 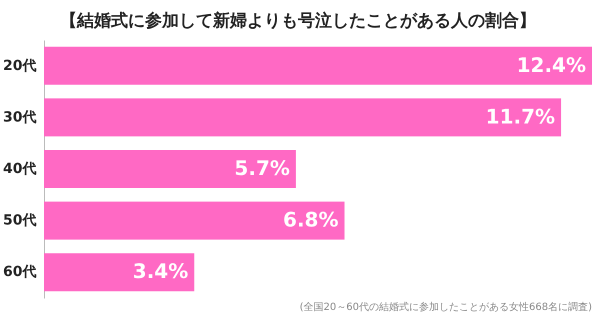 What do you see at coordinates (19, 272) in the screenshot?
I see `y-tick-label: 60代` at bounding box center [19, 272].